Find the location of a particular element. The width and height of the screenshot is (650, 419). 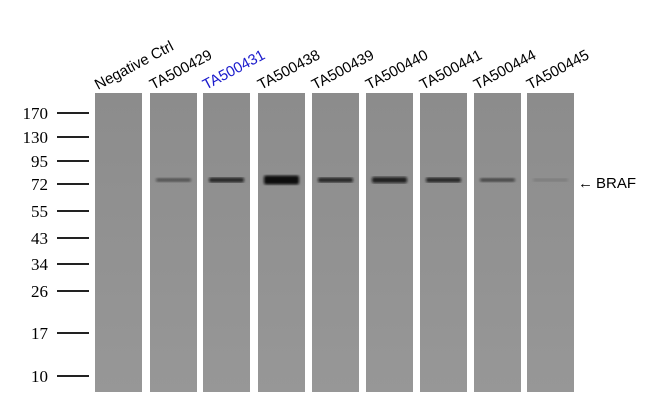

marker-label: 43 is located at coordinates (39, 238).